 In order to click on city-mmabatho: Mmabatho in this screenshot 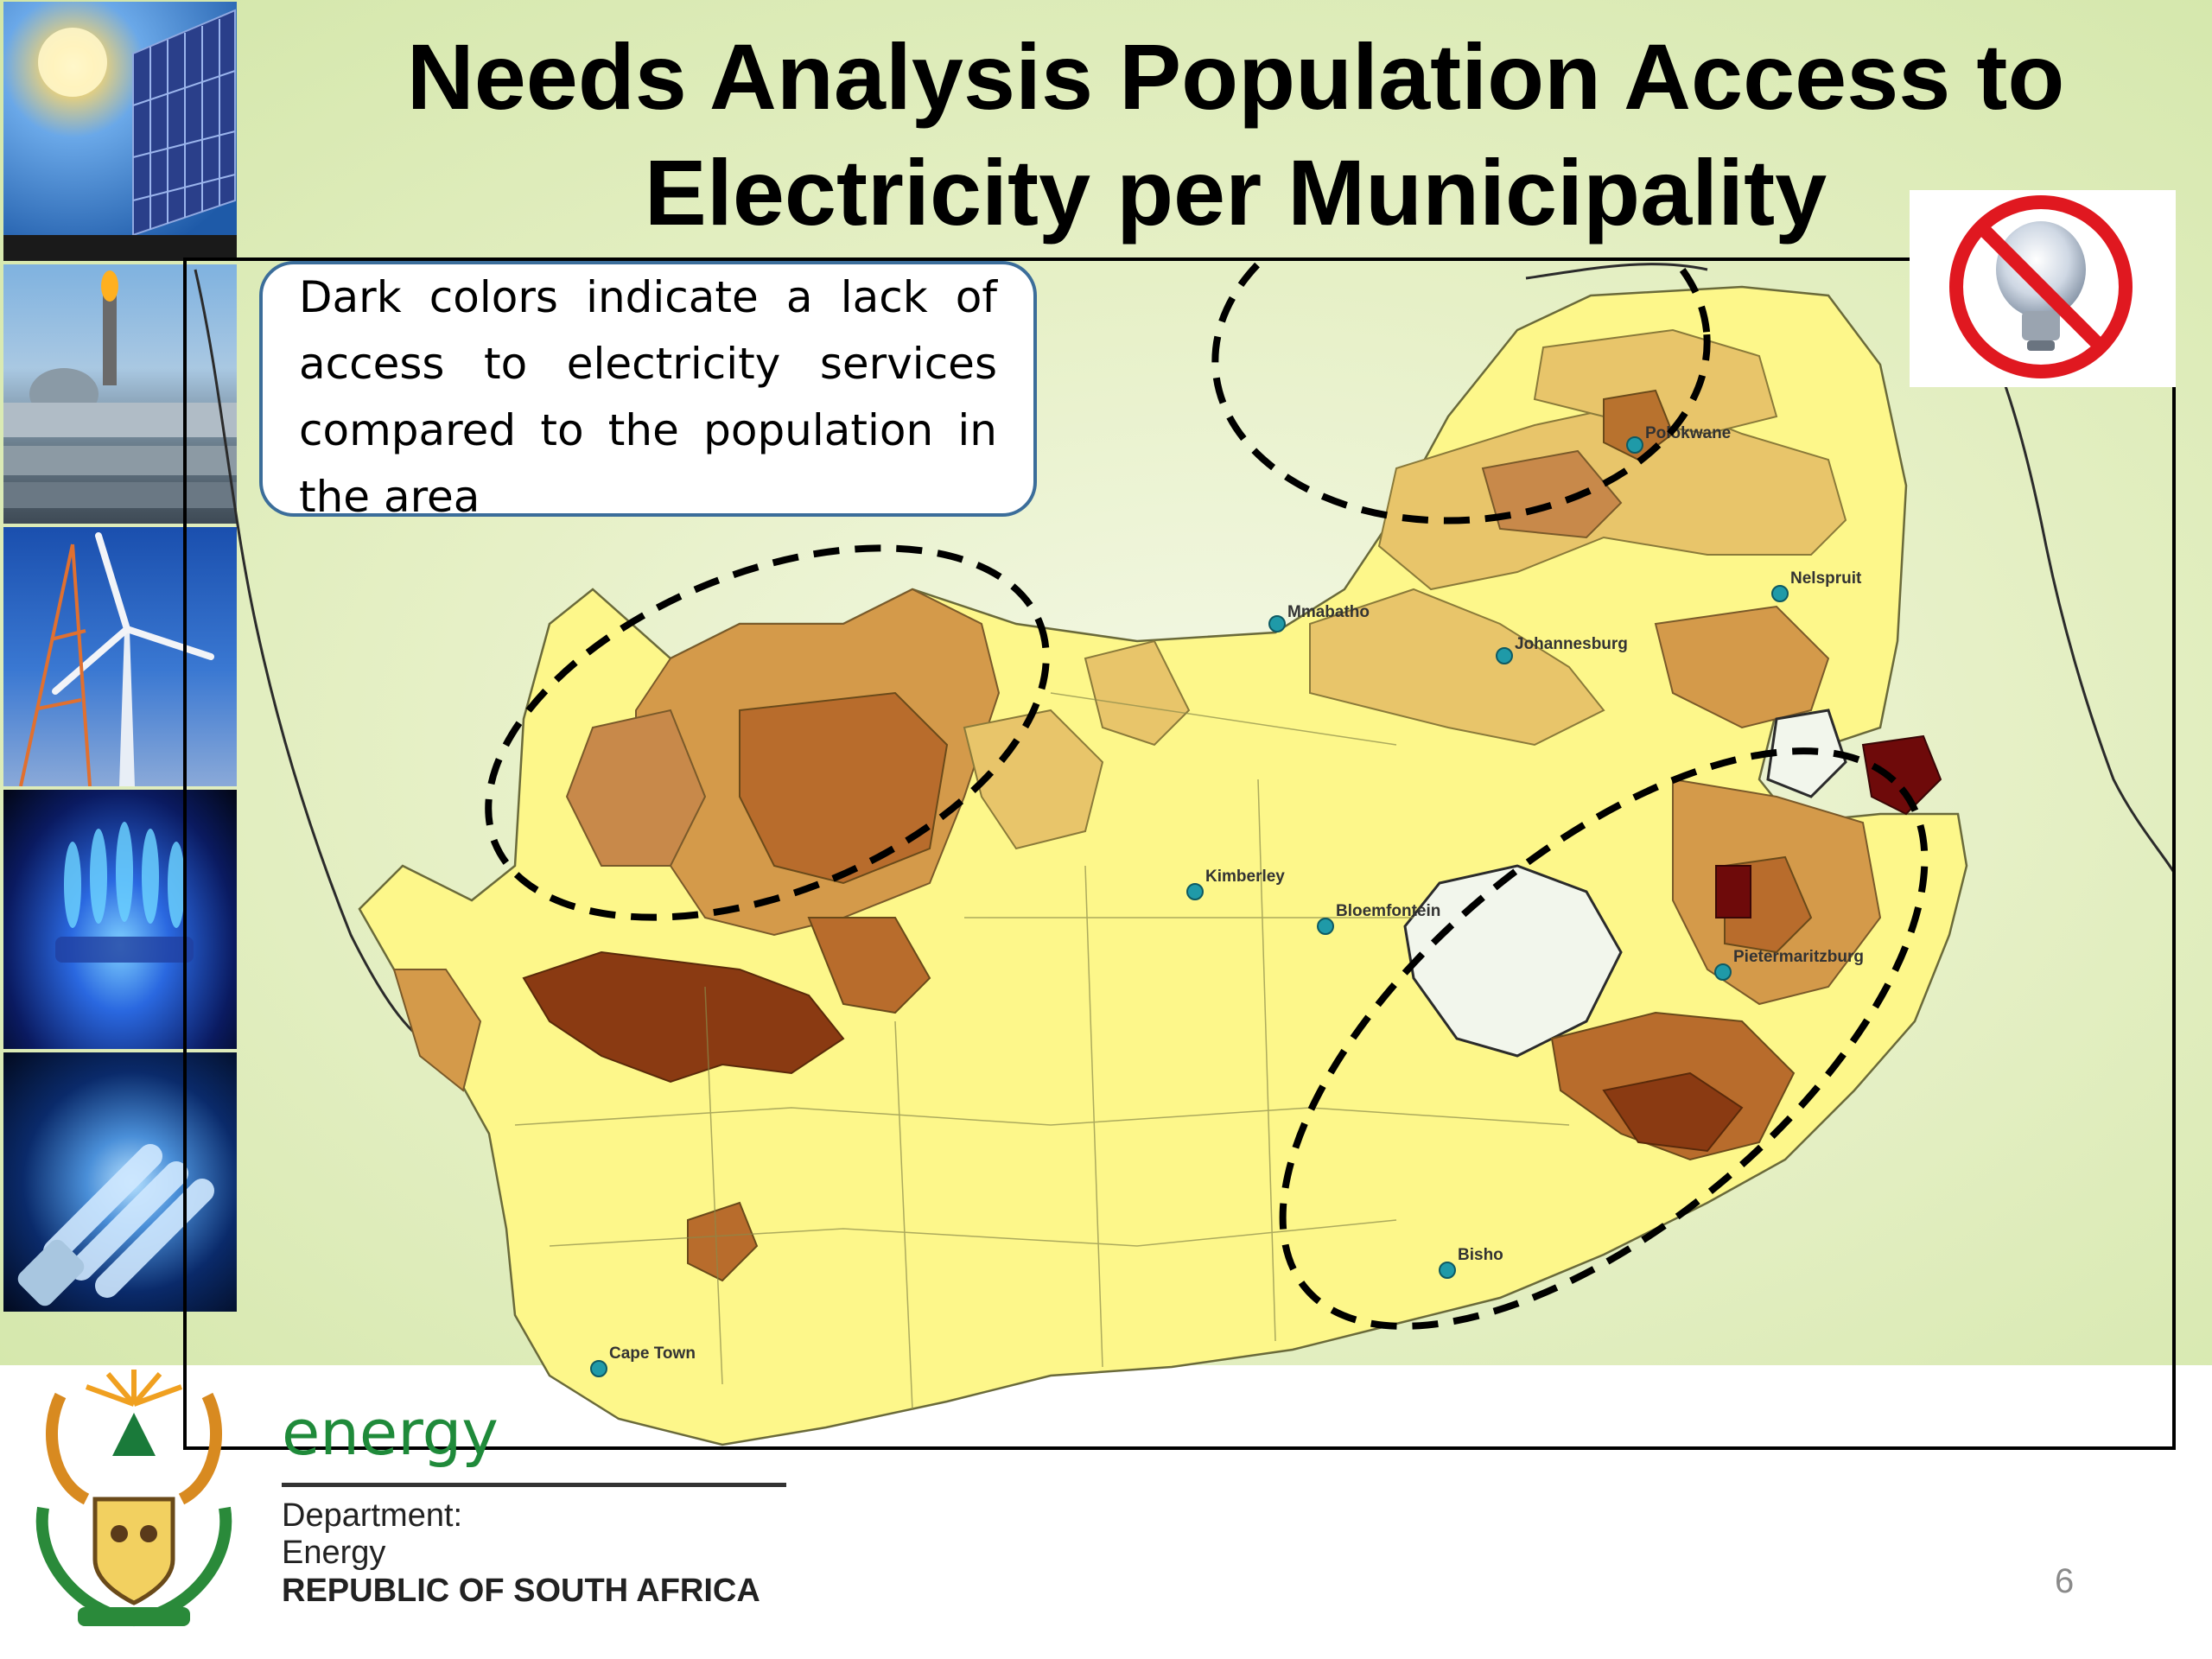, I will do `click(1319, 617)`.